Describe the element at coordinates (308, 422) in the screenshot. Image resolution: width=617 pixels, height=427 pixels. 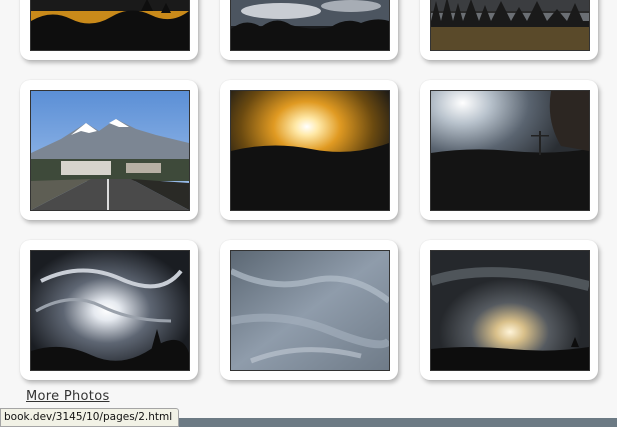
I see `window-bottom-edge` at that location.